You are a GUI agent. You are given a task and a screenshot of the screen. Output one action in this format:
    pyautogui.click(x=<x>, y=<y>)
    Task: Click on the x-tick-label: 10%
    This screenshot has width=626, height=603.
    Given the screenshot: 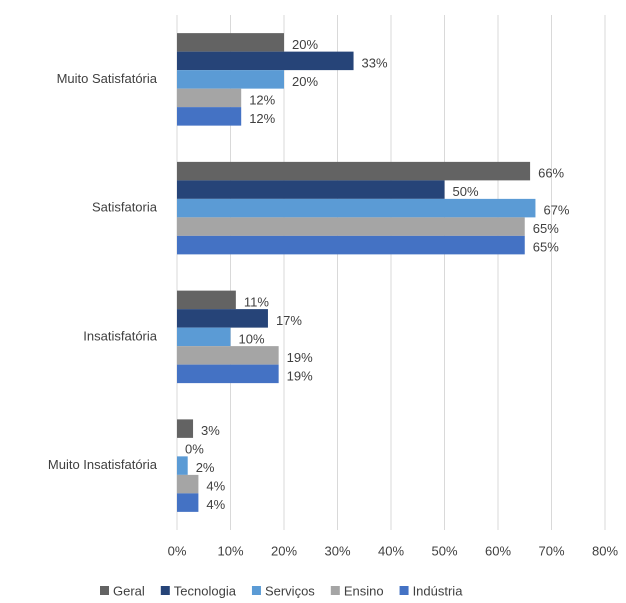 What is the action you would take?
    pyautogui.click(x=230, y=550)
    